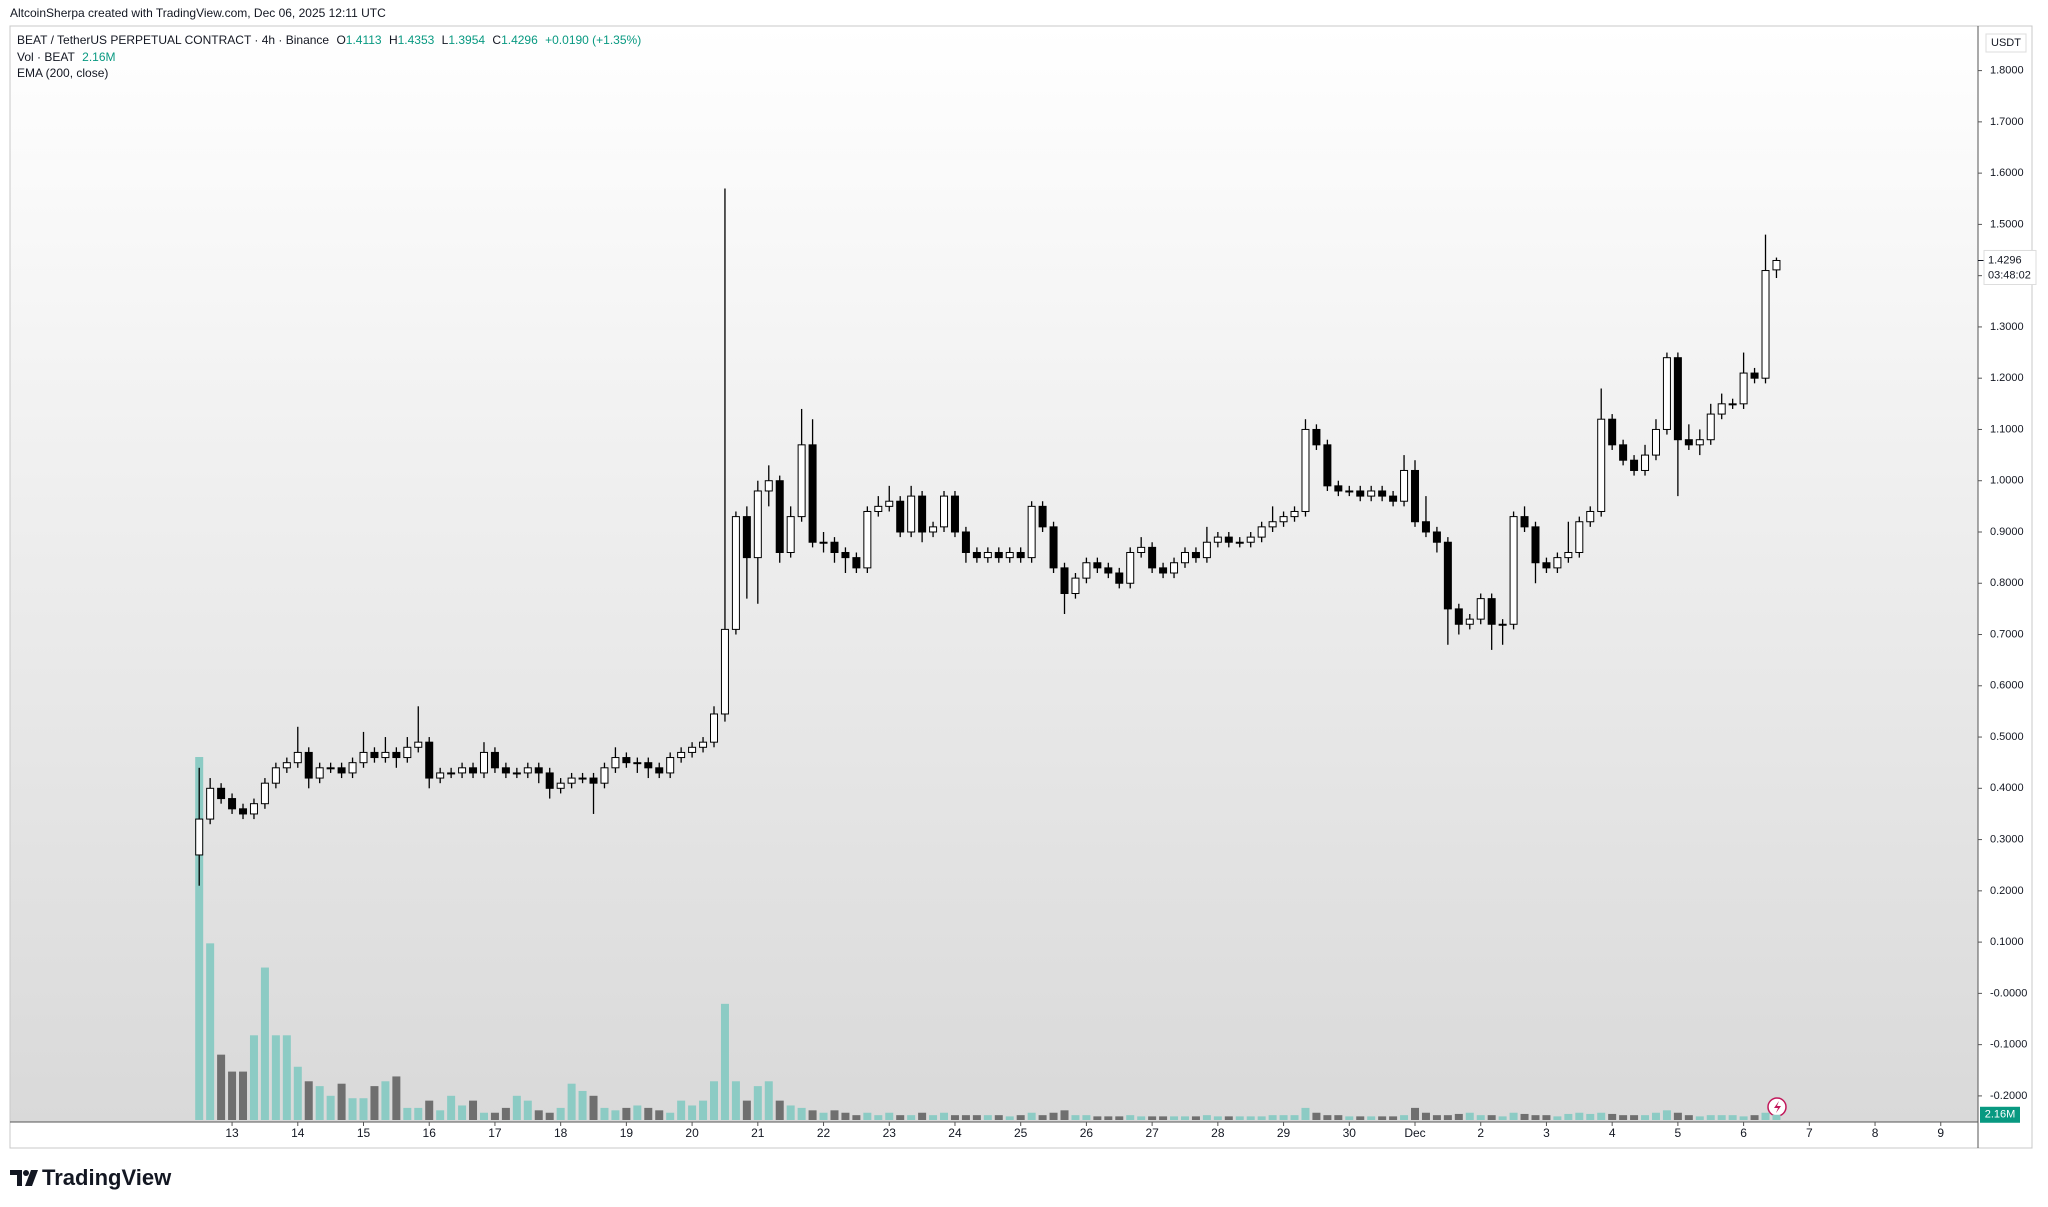  I want to click on last-price-label: 1.4296, so click(2005, 260).